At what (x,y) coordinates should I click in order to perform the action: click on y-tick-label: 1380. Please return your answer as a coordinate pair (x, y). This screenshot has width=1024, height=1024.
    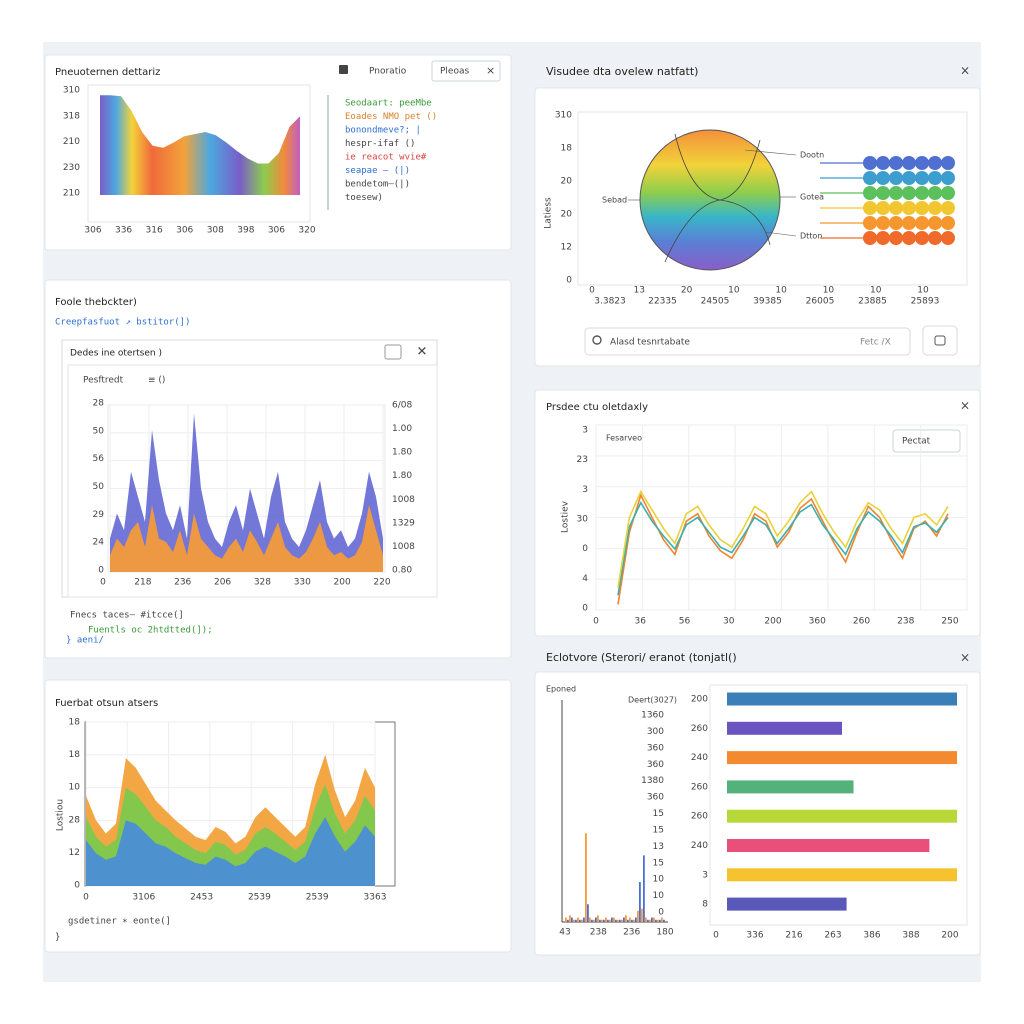
    Looking at the image, I should click on (652, 781).